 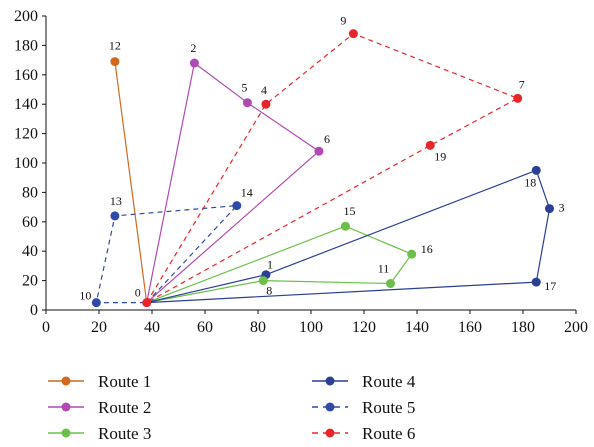 What do you see at coordinates (576, 327) in the screenshot?
I see `x-tick-label: 200` at bounding box center [576, 327].